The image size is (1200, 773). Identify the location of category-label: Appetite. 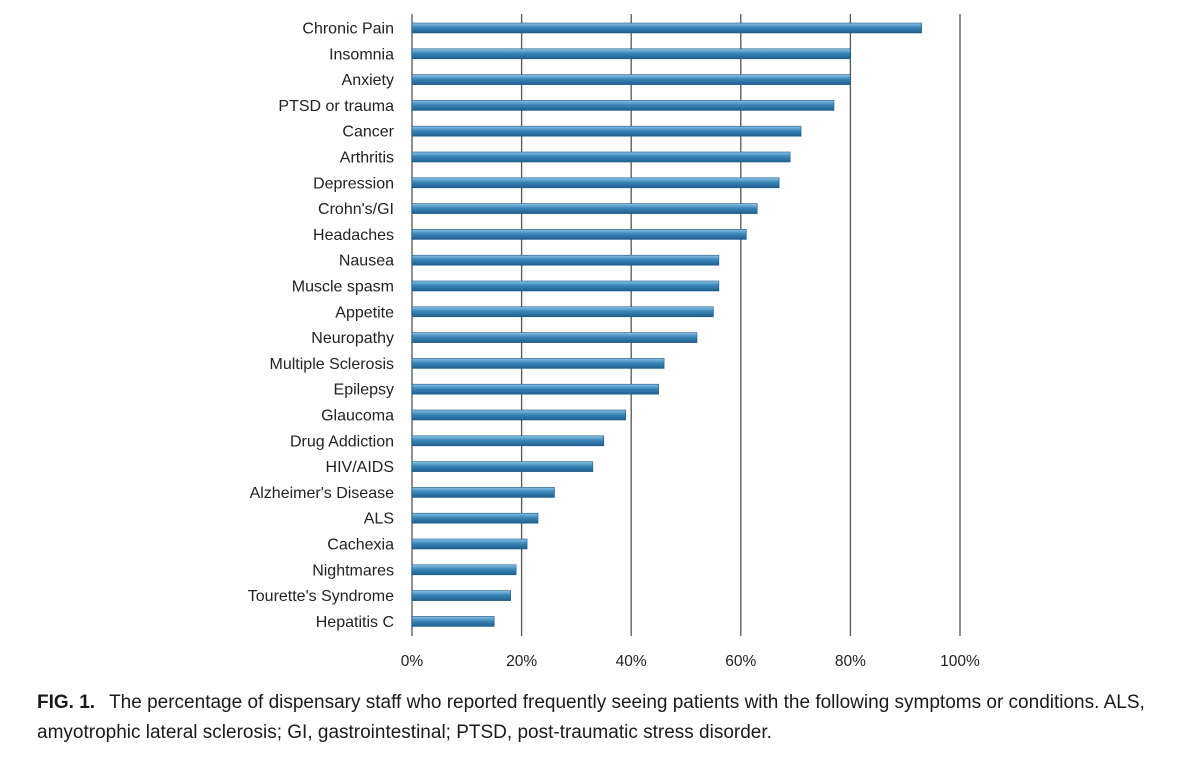
(364, 312).